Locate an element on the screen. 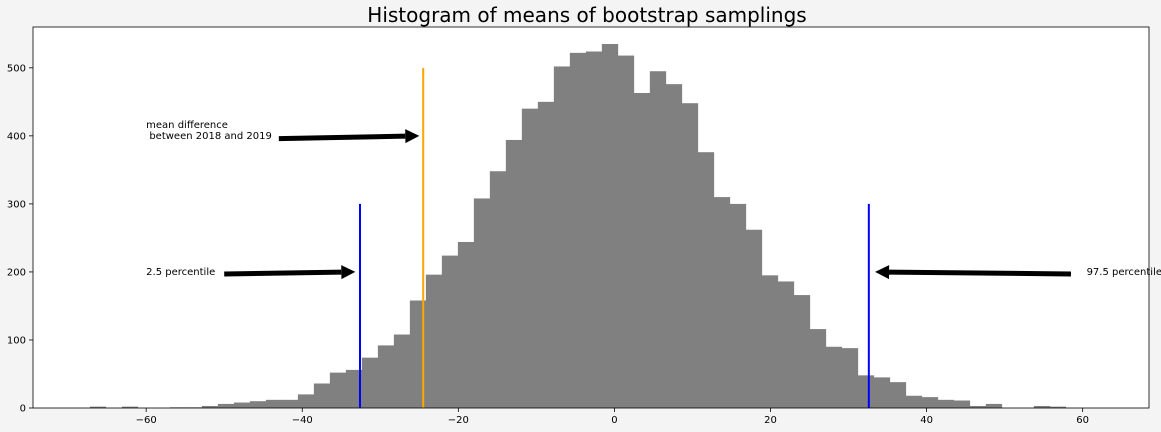  x-axis: −60 −40 −20 0 20 40 60 is located at coordinates (612, 417).